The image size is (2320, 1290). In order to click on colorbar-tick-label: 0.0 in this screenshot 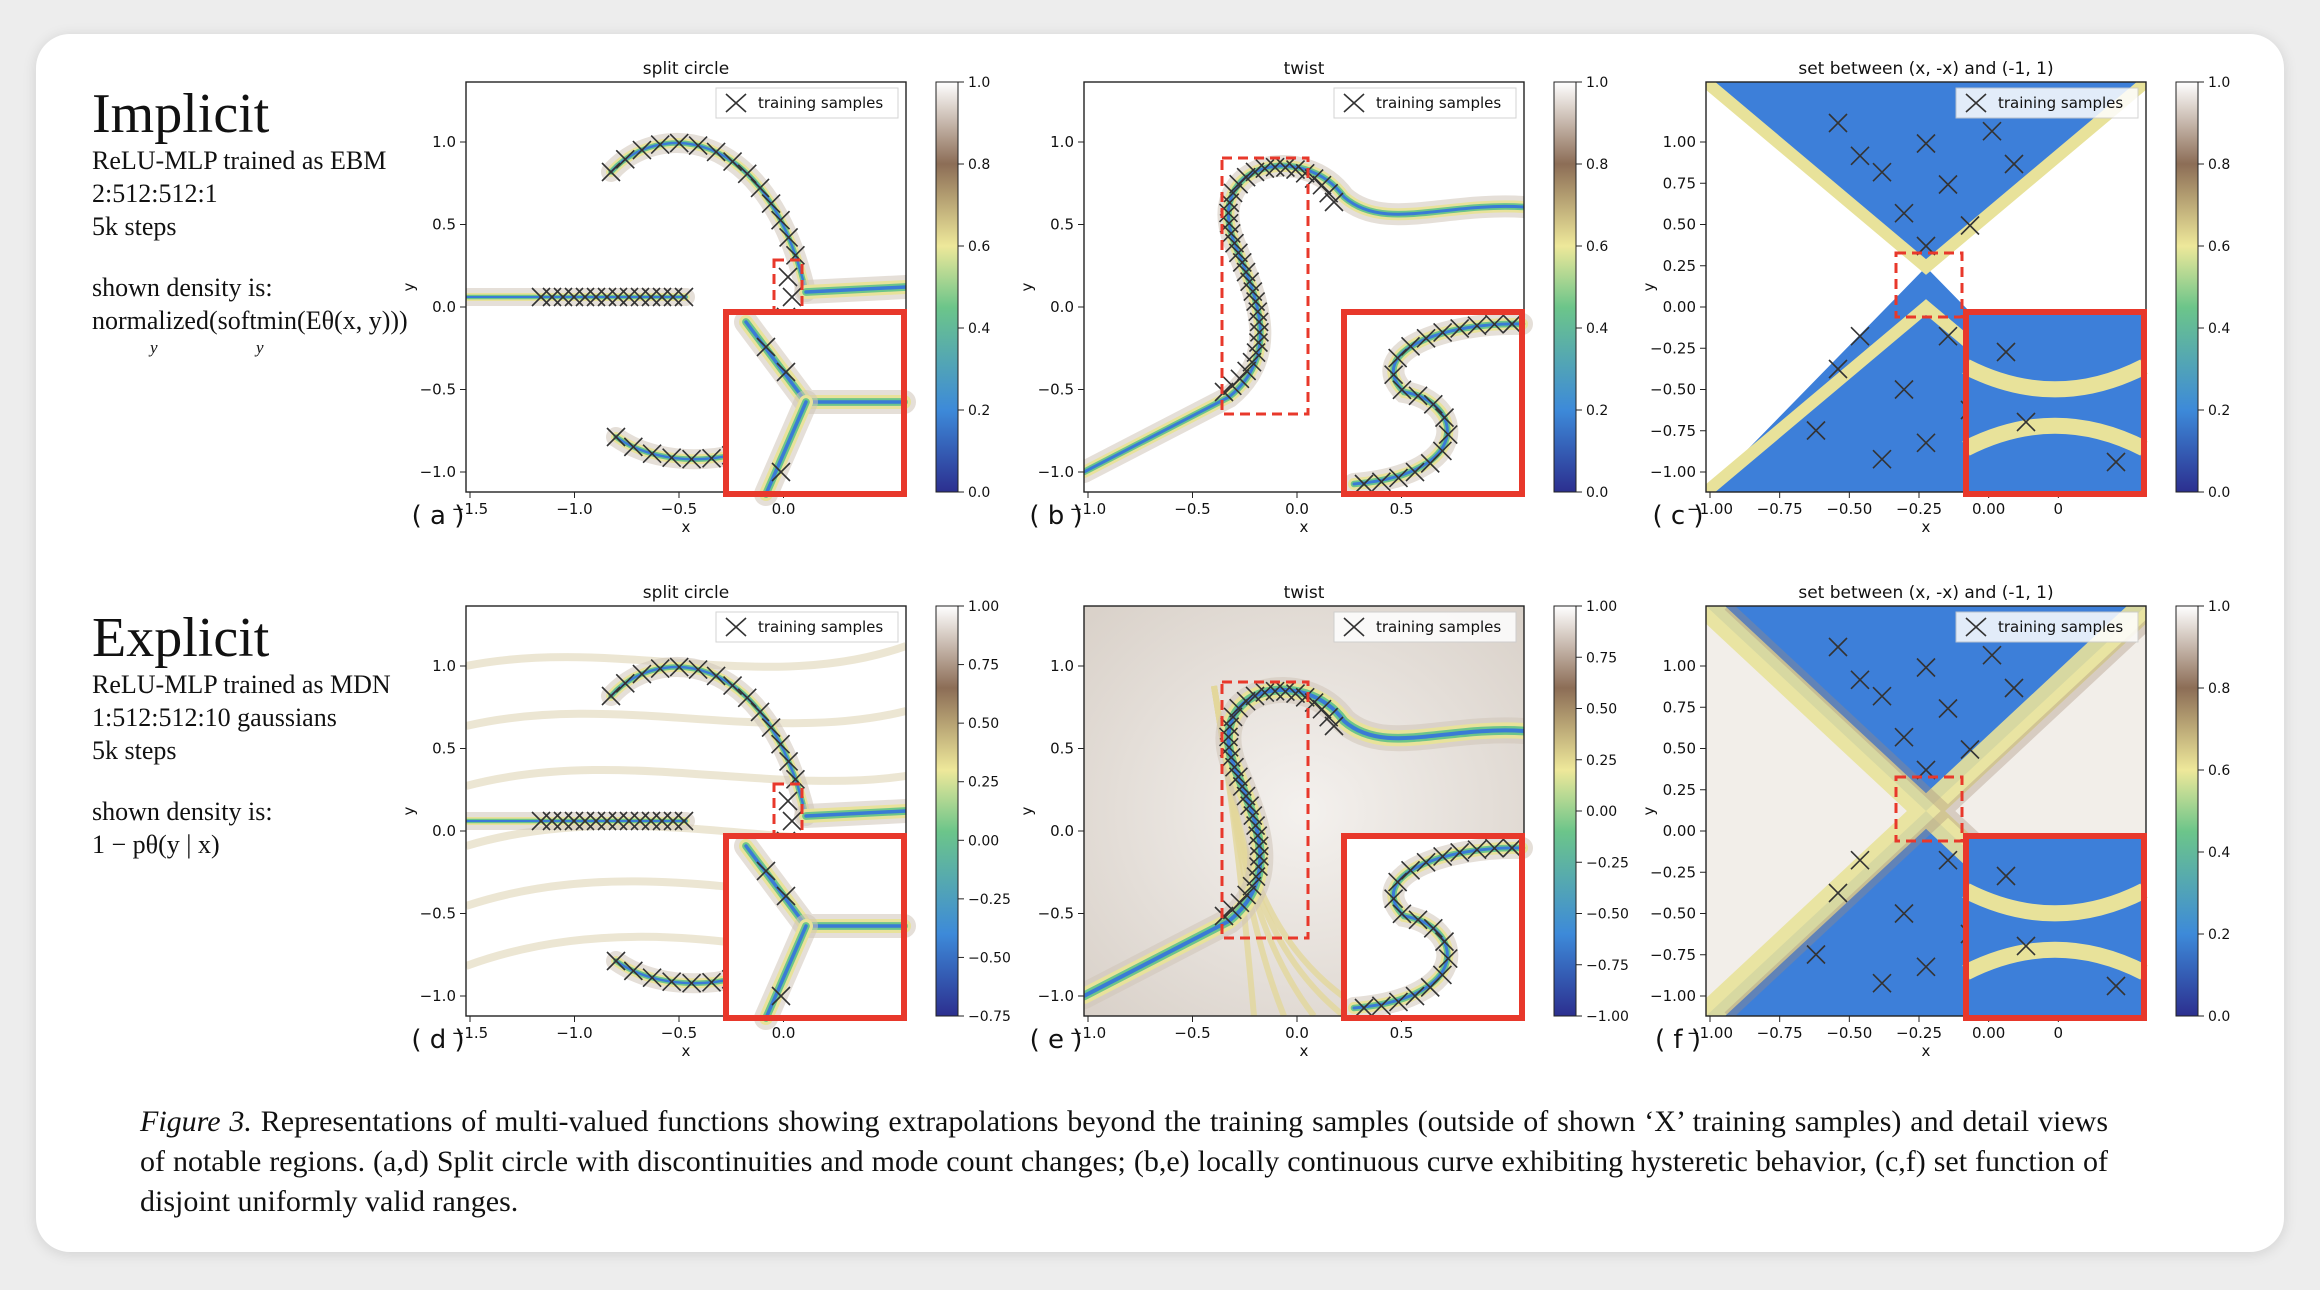, I will do `click(979, 493)`.